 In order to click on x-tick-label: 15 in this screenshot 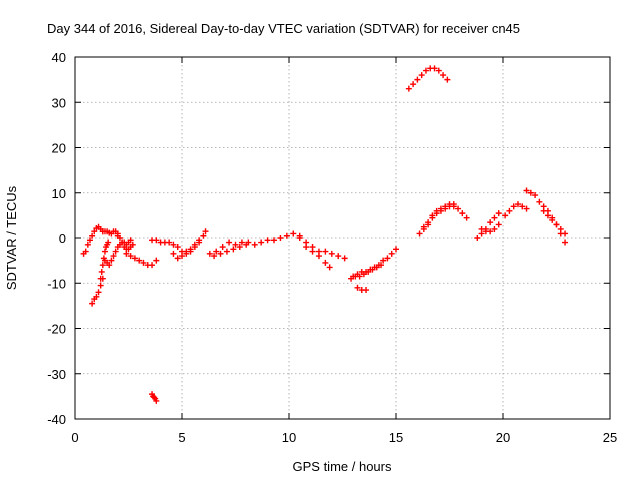, I will do `click(396, 437)`.